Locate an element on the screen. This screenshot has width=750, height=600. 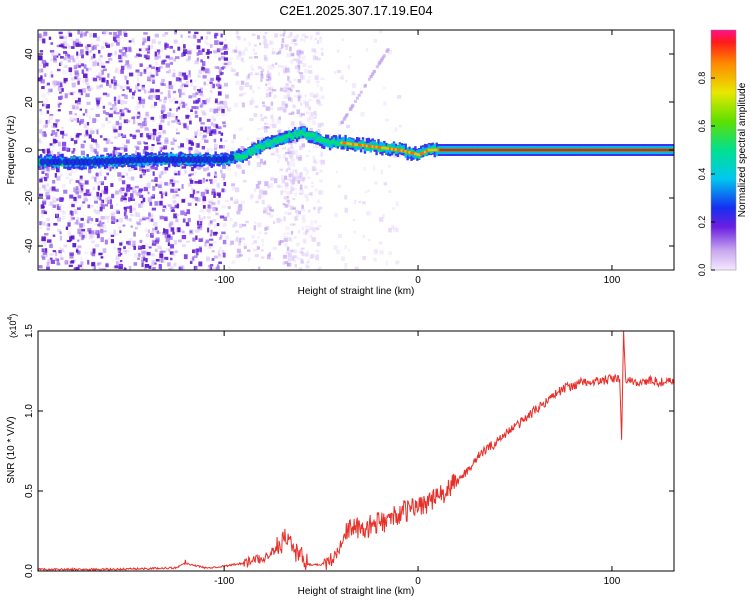
spectrogram-ridge-mid is located at coordinates (272, 144).